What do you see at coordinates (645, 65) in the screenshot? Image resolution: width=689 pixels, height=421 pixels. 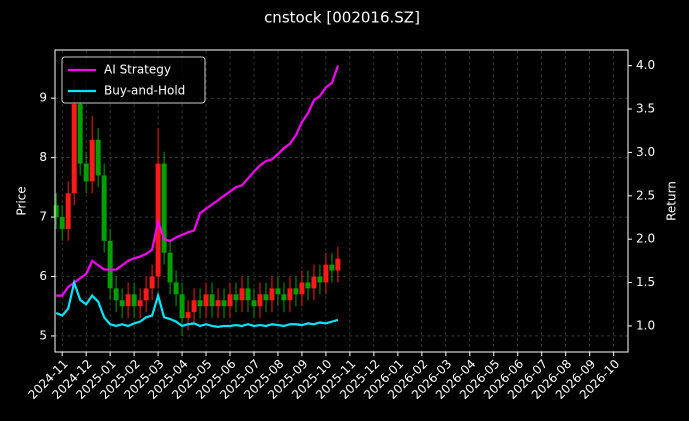 I see `y2-tick-label: 4.0` at bounding box center [645, 65].